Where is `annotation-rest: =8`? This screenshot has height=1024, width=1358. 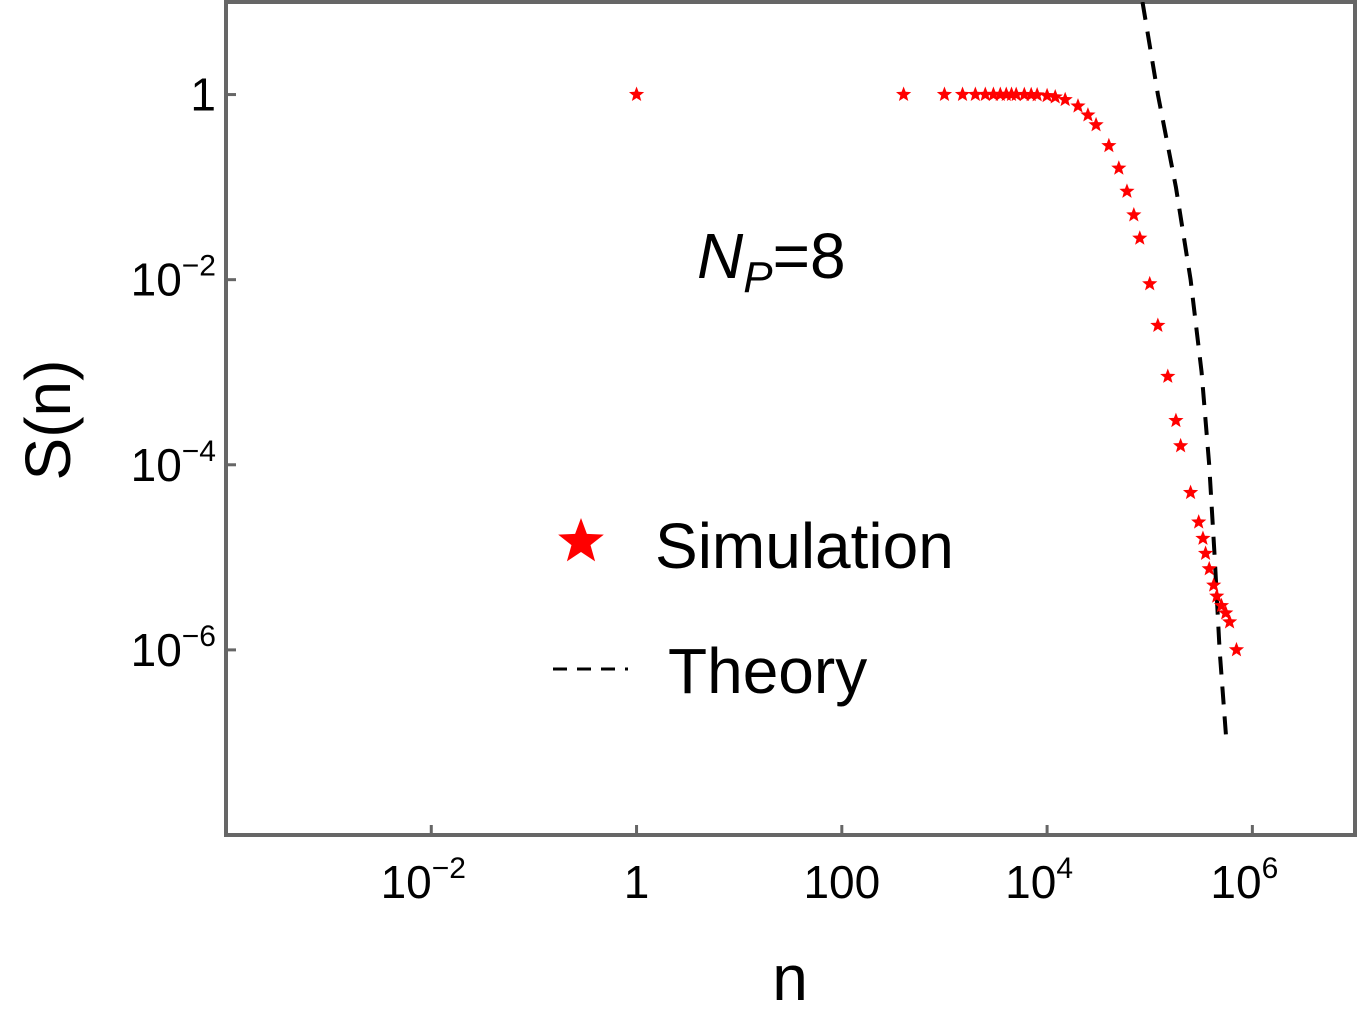
annotation-rest: =8 is located at coordinates (809, 256).